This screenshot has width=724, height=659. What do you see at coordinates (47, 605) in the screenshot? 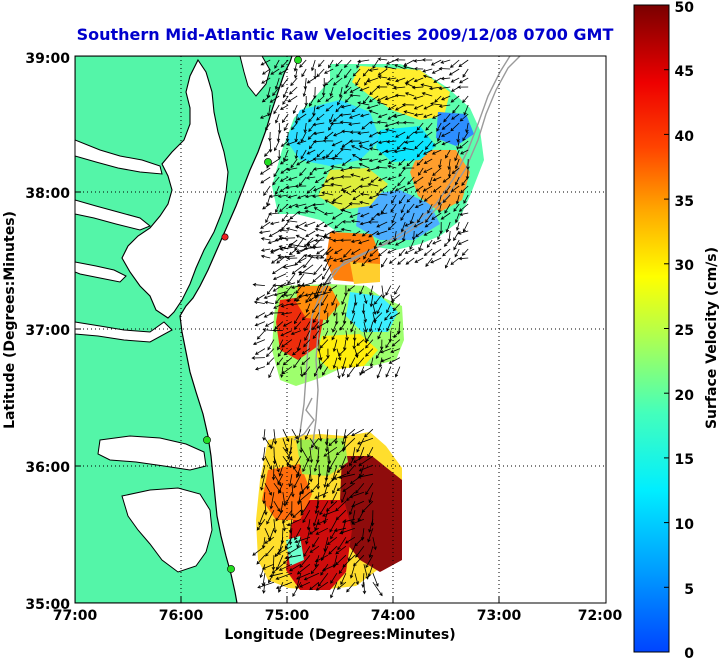
I see `y-tick-label: 35:00` at bounding box center [47, 605].